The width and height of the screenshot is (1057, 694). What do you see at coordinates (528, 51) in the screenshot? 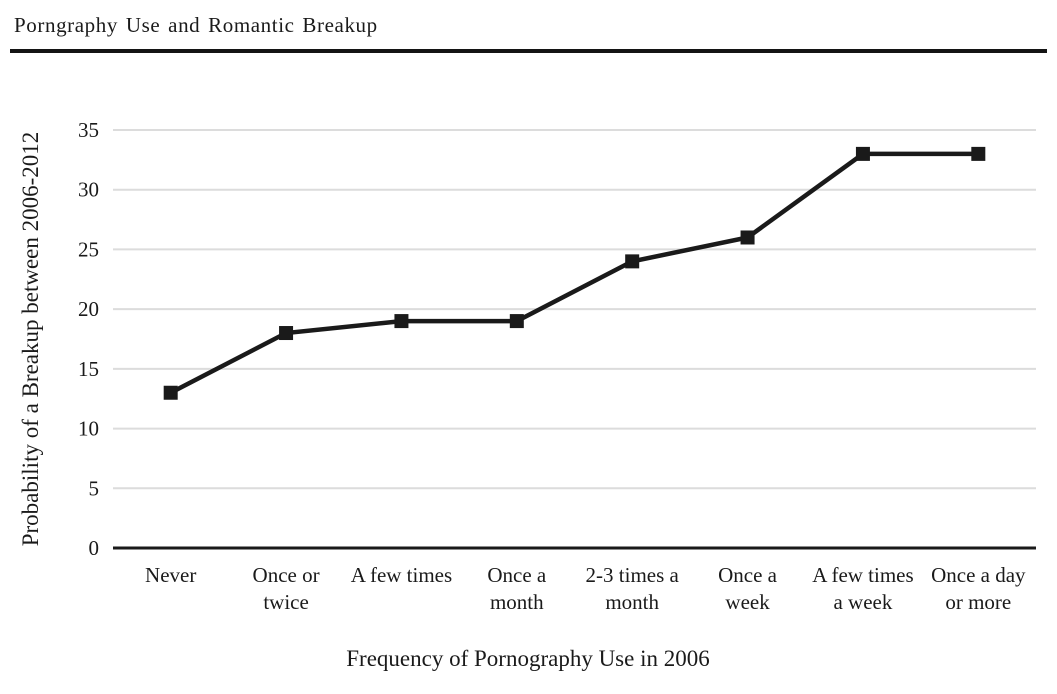
I see `header-rule` at bounding box center [528, 51].